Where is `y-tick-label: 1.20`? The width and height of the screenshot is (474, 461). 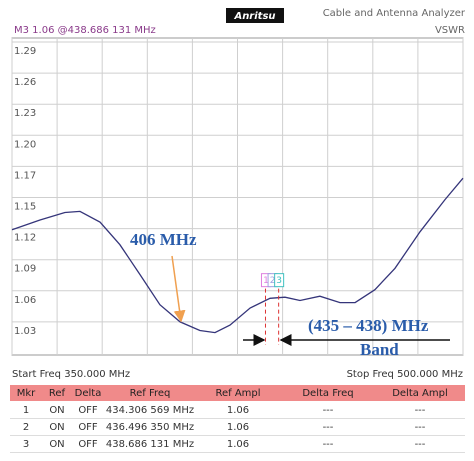
y-tick-label: 1.20 is located at coordinates (25, 144).